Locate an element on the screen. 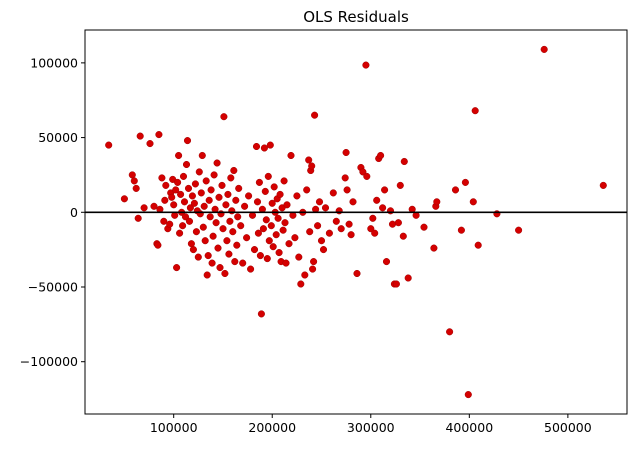 The height and width of the screenshot is (449, 637). y-tick-label: −100000 is located at coordinates (49, 361).